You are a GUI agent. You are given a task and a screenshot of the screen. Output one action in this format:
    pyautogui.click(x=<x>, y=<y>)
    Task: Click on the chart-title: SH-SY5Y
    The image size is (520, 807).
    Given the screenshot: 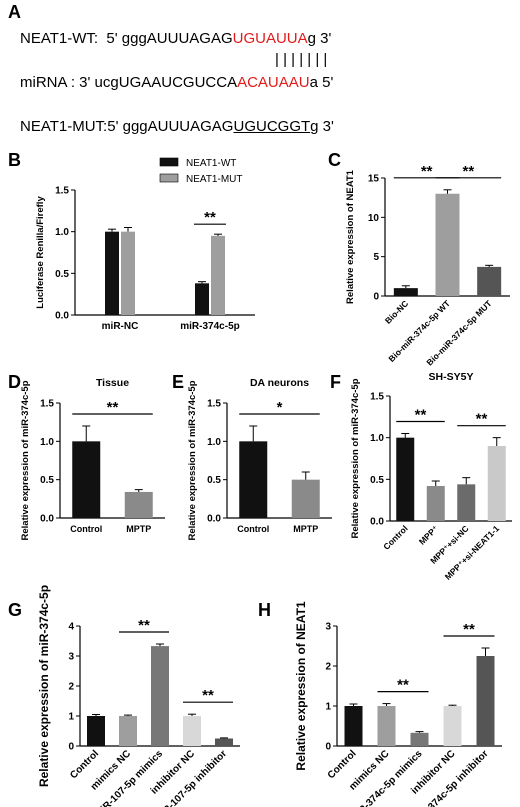 What is the action you would take?
    pyautogui.click(x=451, y=377)
    